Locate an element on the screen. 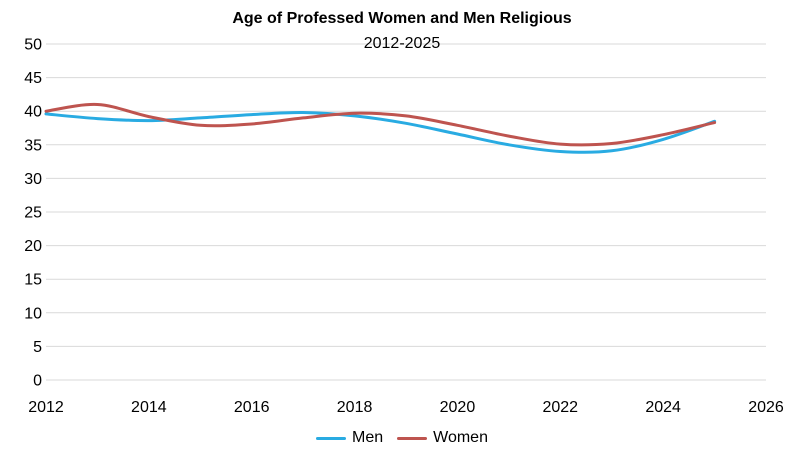  x-axis-tick-label: 2018 is located at coordinates (355, 407).